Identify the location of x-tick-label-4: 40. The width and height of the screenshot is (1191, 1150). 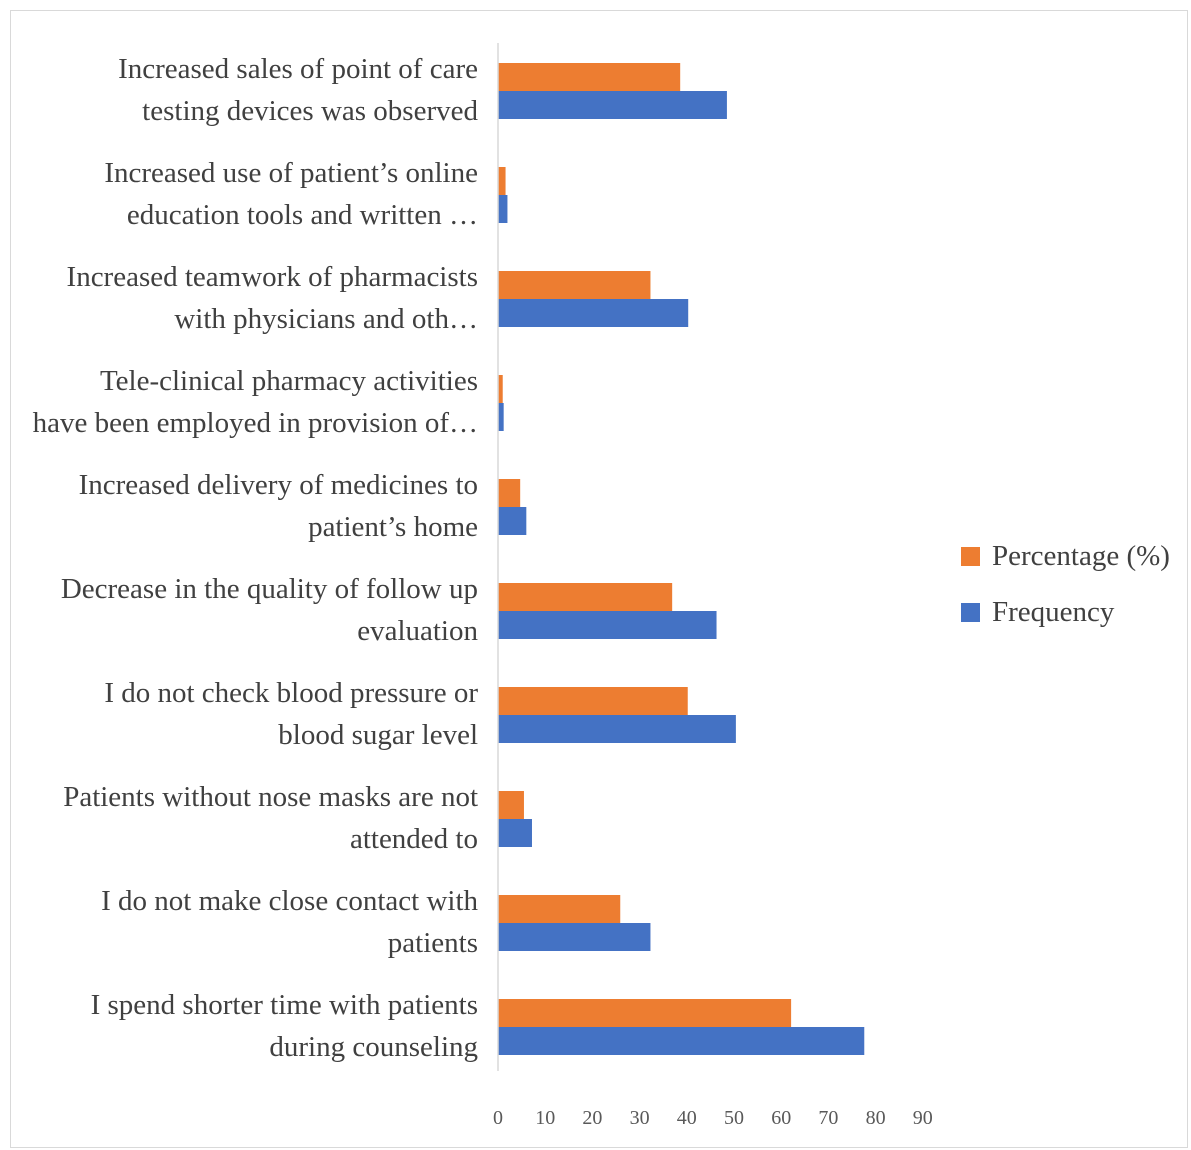
(687, 1118).